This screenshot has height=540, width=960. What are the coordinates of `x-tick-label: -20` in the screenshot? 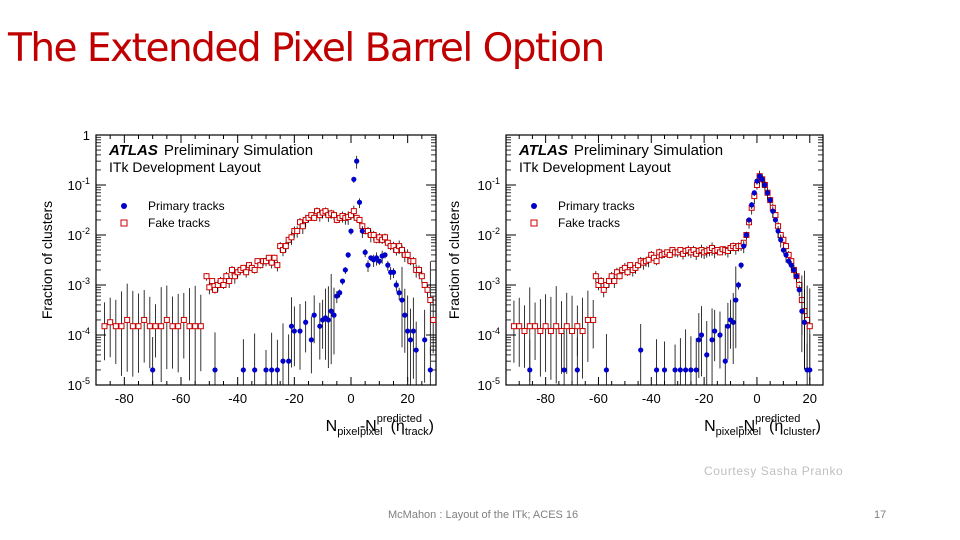 It's located at (704, 398).